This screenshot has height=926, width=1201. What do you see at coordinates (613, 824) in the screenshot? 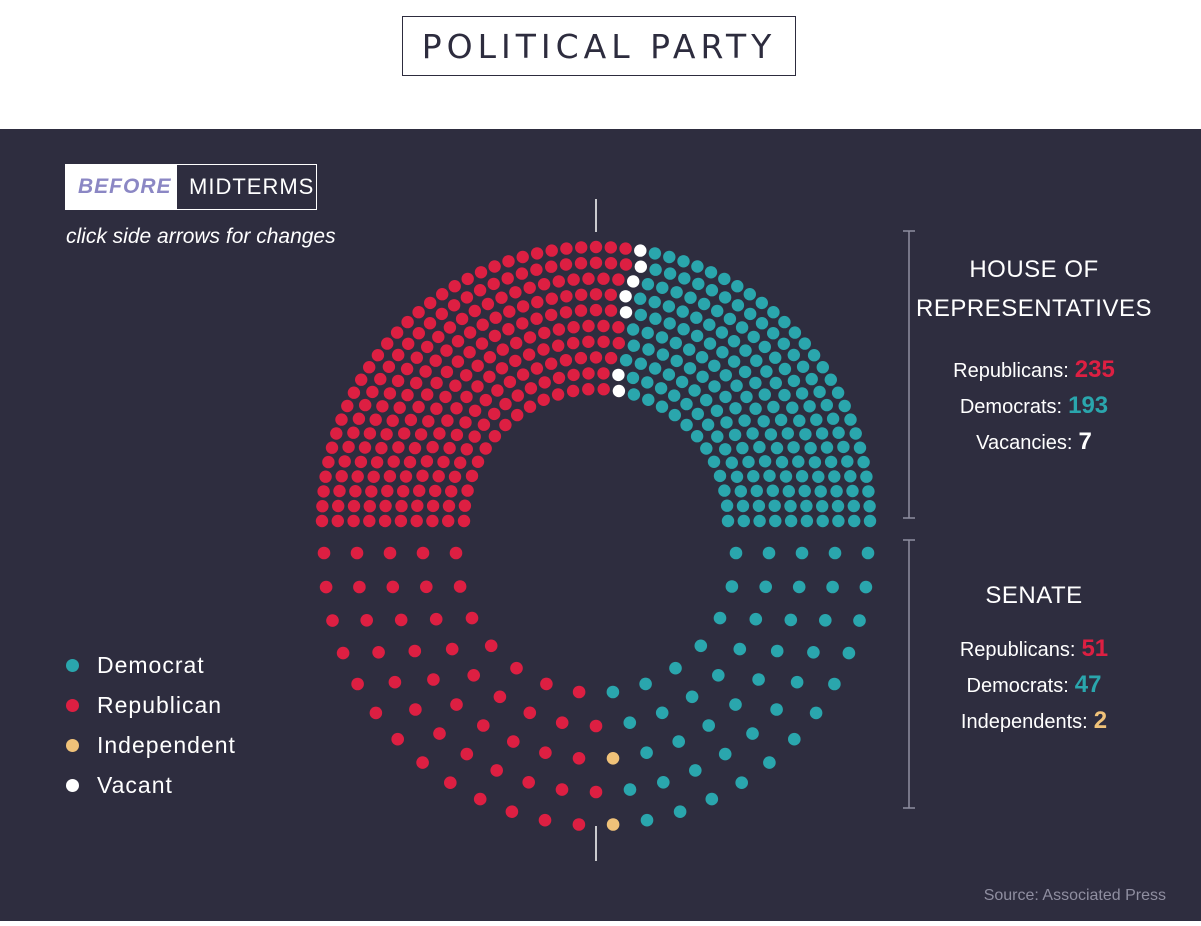
I see `senate-seat-independent` at bounding box center [613, 824].